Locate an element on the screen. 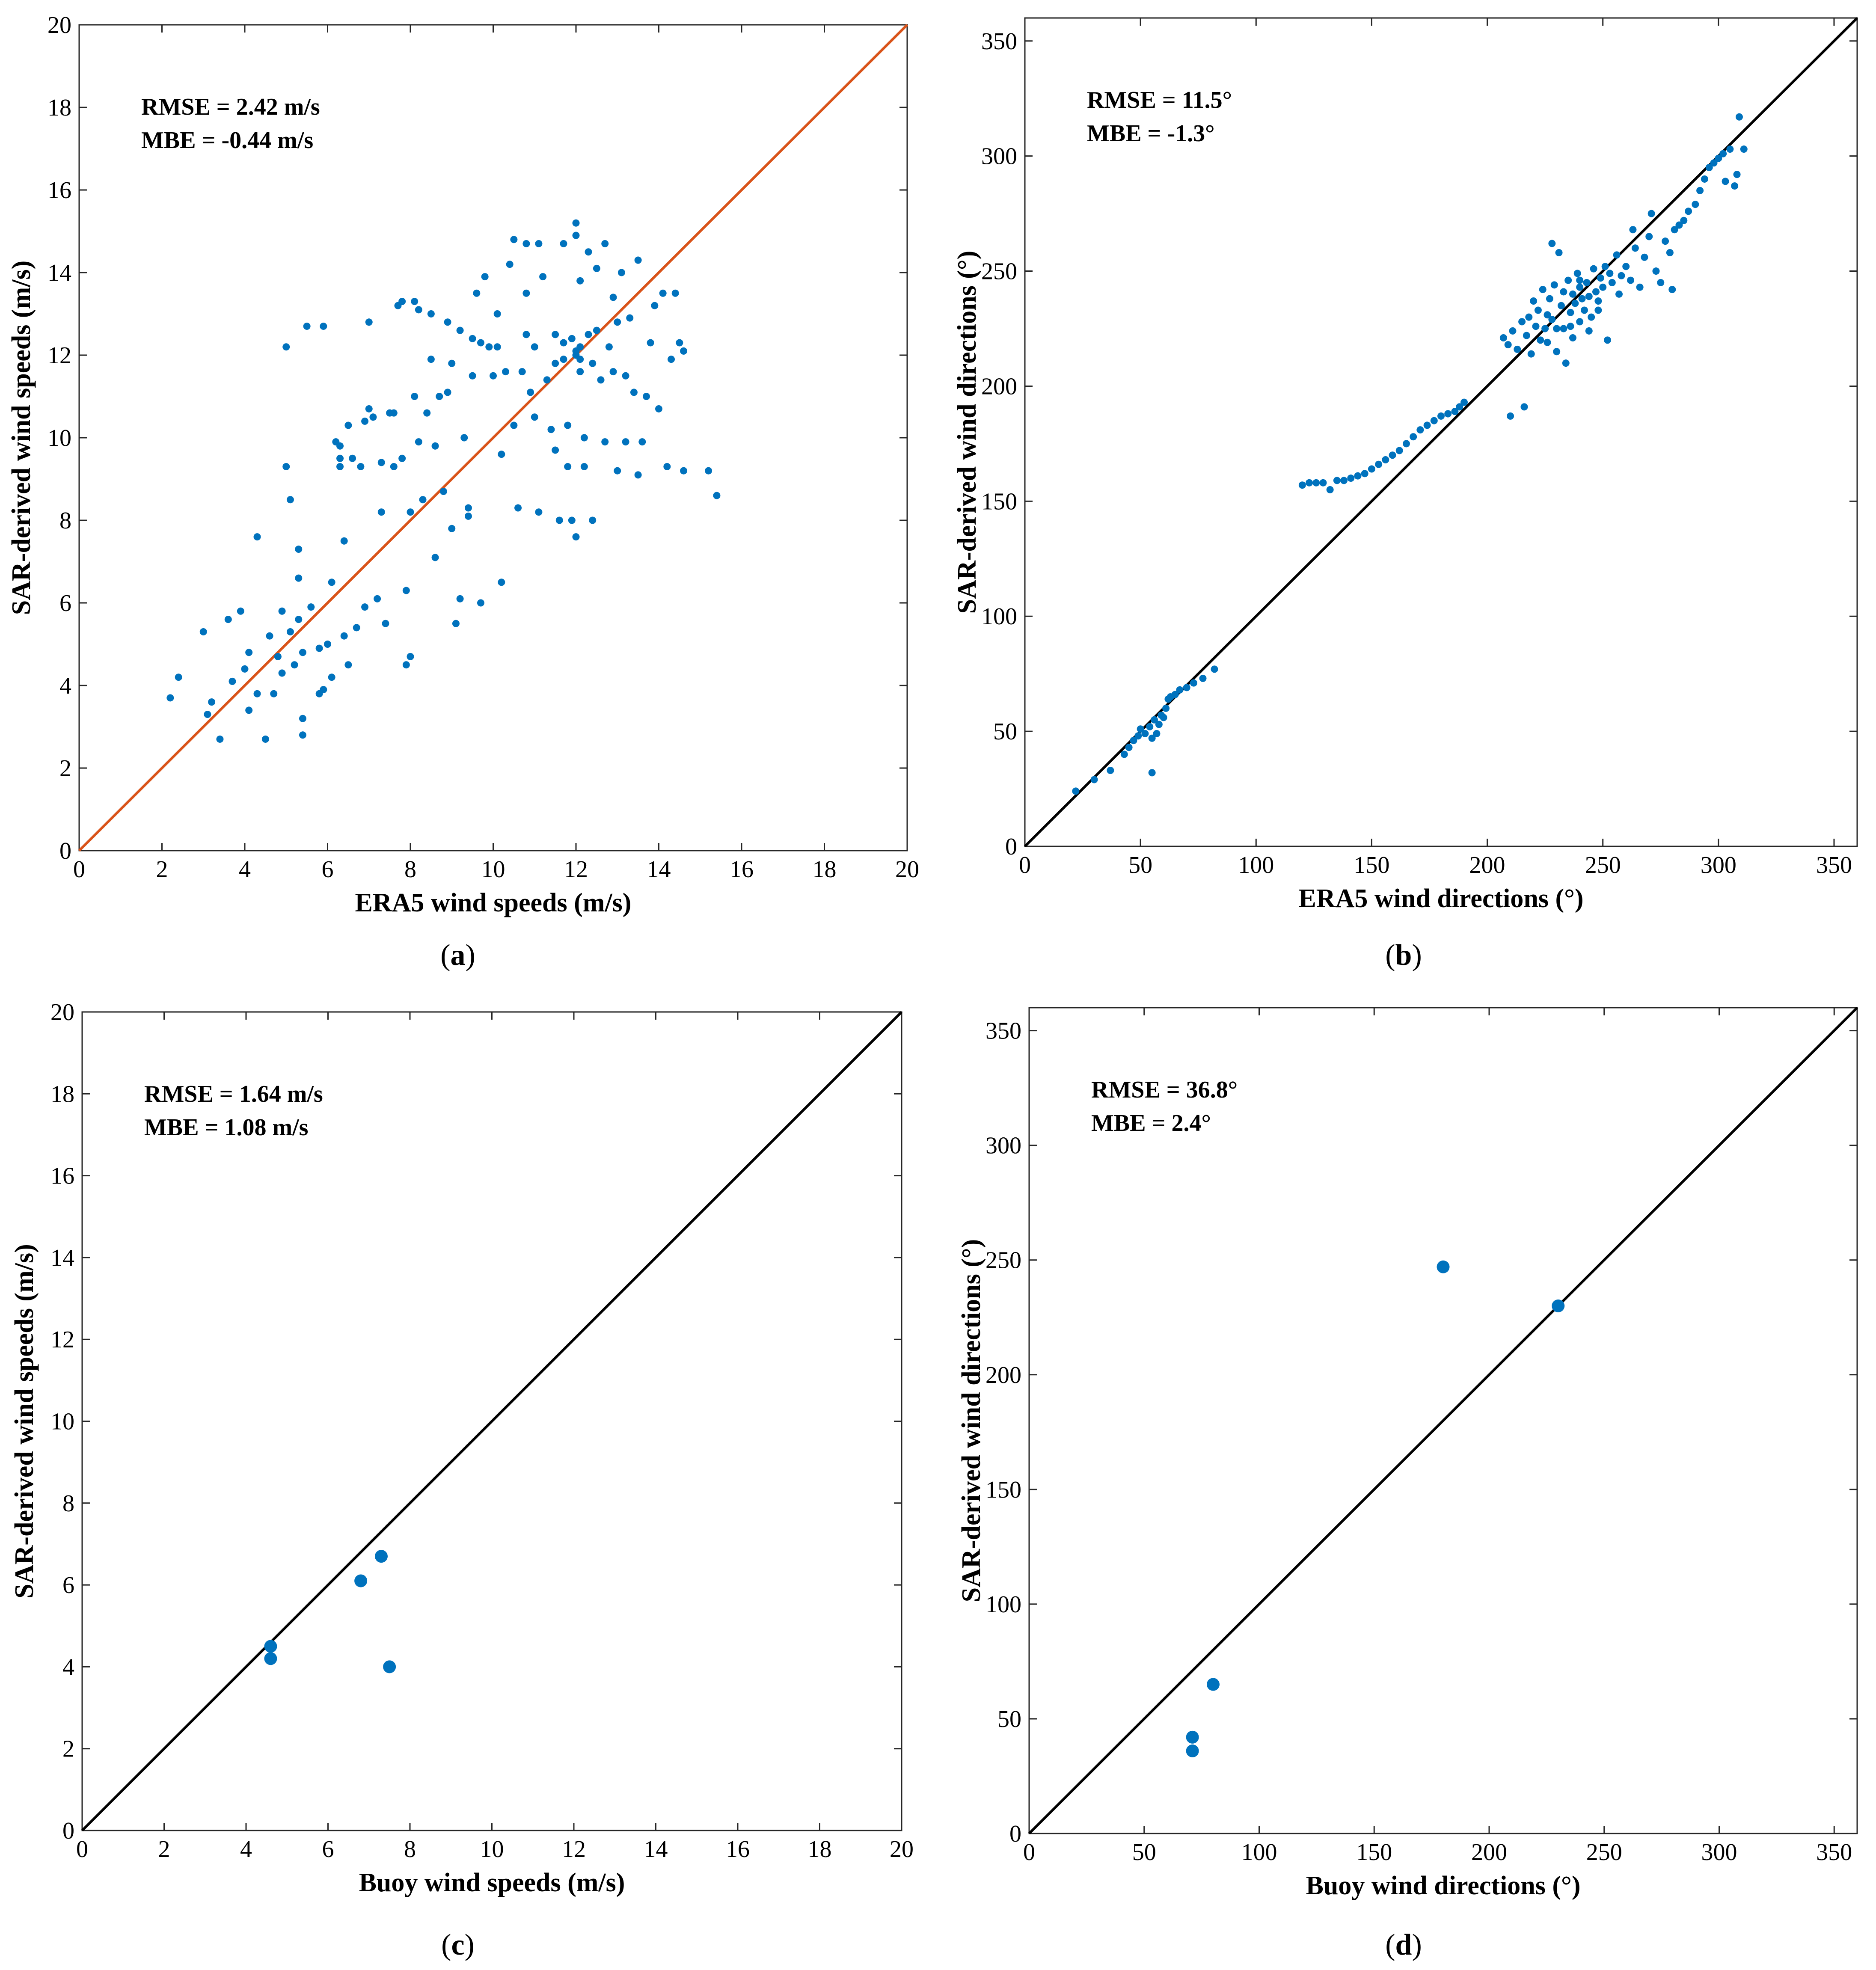  x-axis-label: Buoy wind directions (°) is located at coordinates (1443, 1885).